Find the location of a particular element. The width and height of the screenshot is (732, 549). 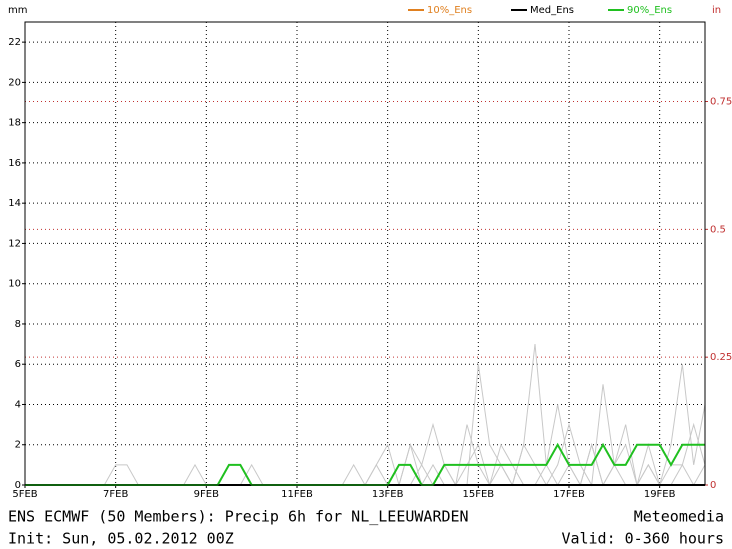

y2-tick-label: 0.25 is located at coordinates (721, 357).